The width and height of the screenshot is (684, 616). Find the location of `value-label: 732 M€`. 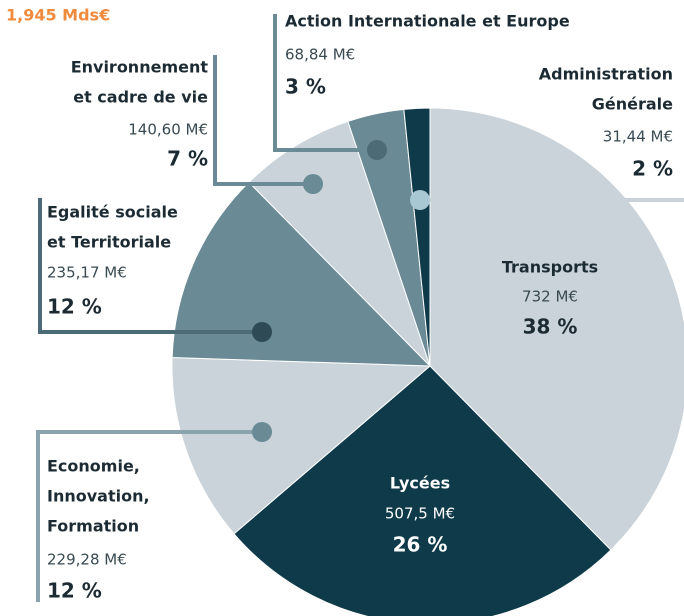

value-label: 732 M€ is located at coordinates (550, 297).